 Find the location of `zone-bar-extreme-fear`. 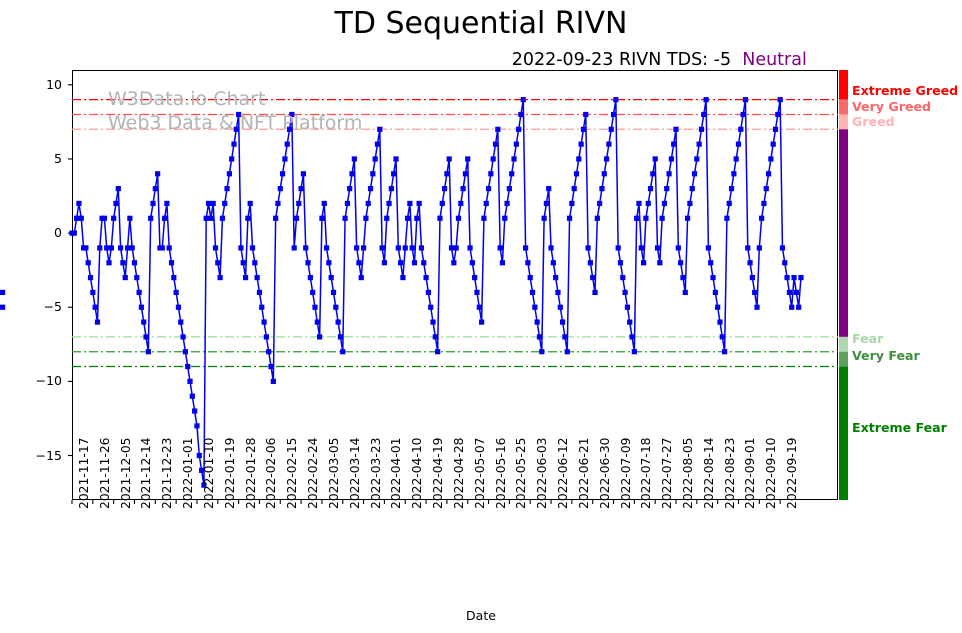

zone-bar-extreme-fear is located at coordinates (843, 433).